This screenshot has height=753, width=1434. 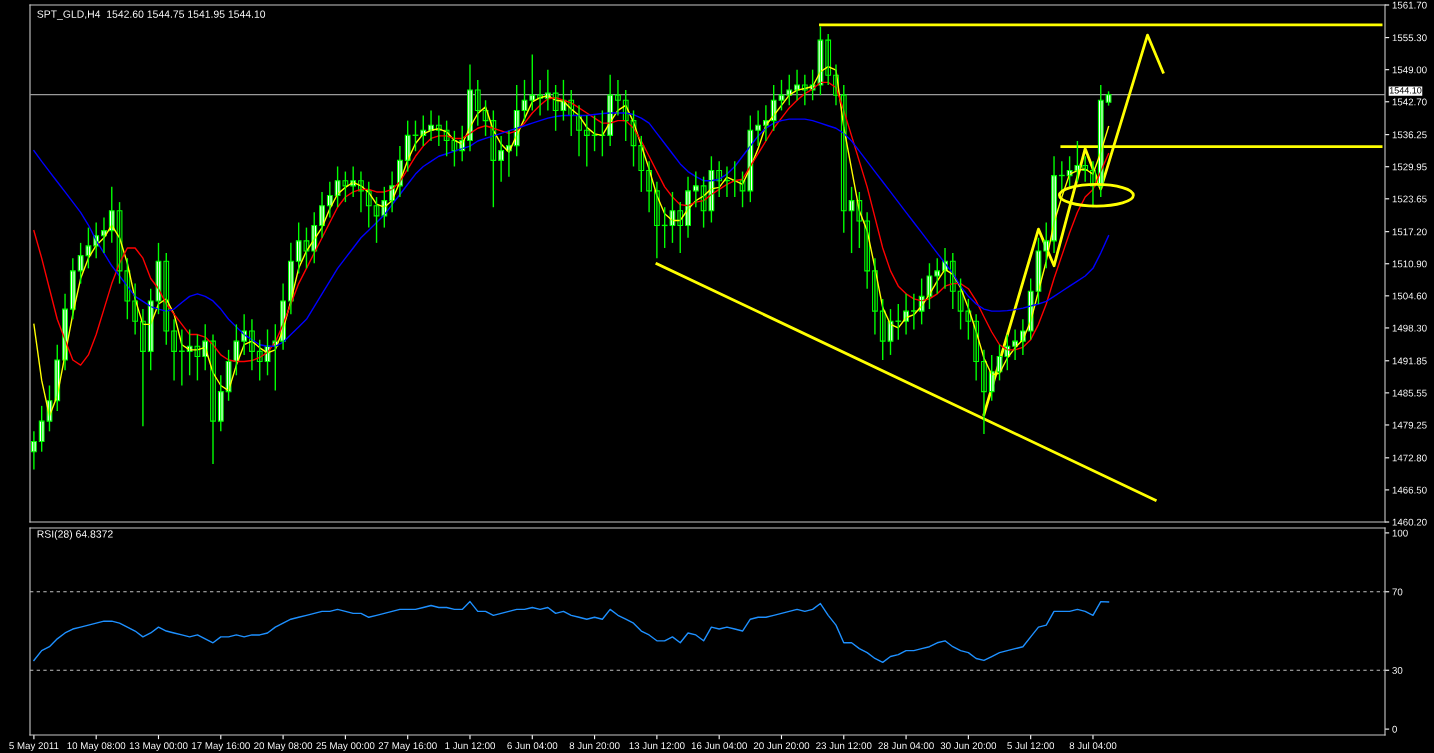 What do you see at coordinates (1409, 70) in the screenshot?
I see `y-tick-label: 1549.00` at bounding box center [1409, 70].